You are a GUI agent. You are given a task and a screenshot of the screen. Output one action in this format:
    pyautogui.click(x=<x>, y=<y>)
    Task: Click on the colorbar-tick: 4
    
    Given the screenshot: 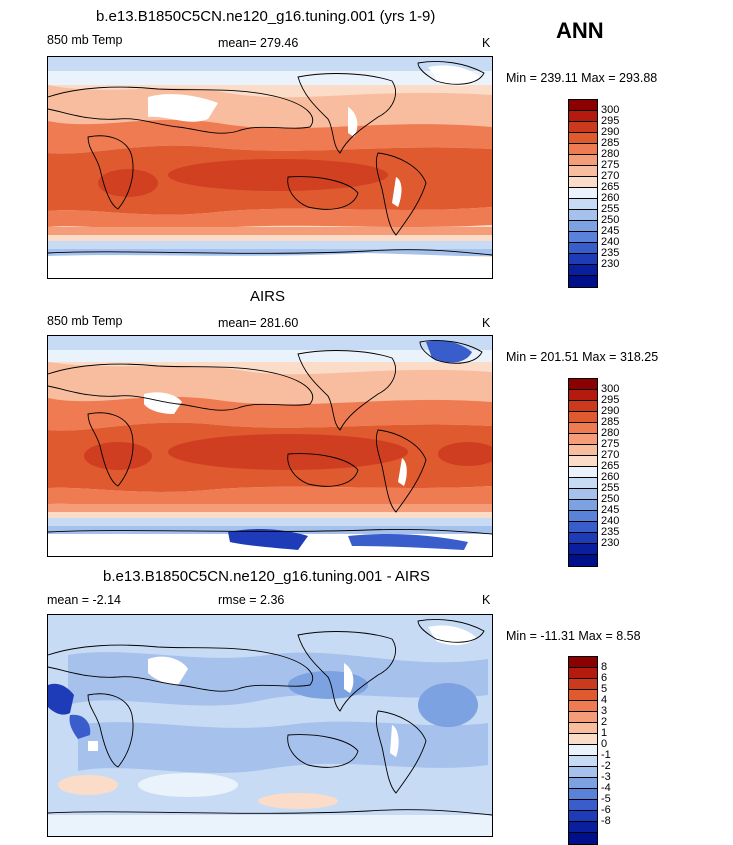 What is the action you would take?
    pyautogui.click(x=604, y=700)
    